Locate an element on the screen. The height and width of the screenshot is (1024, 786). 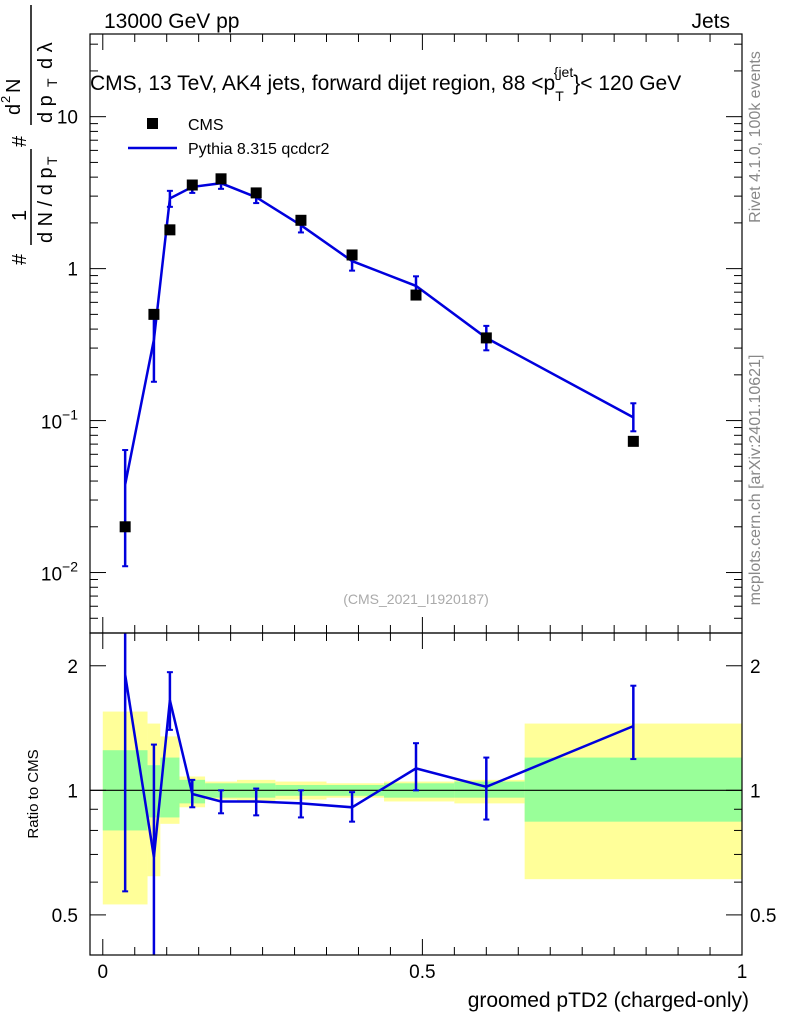
svg-text: N is located at coordinates (14, 86).